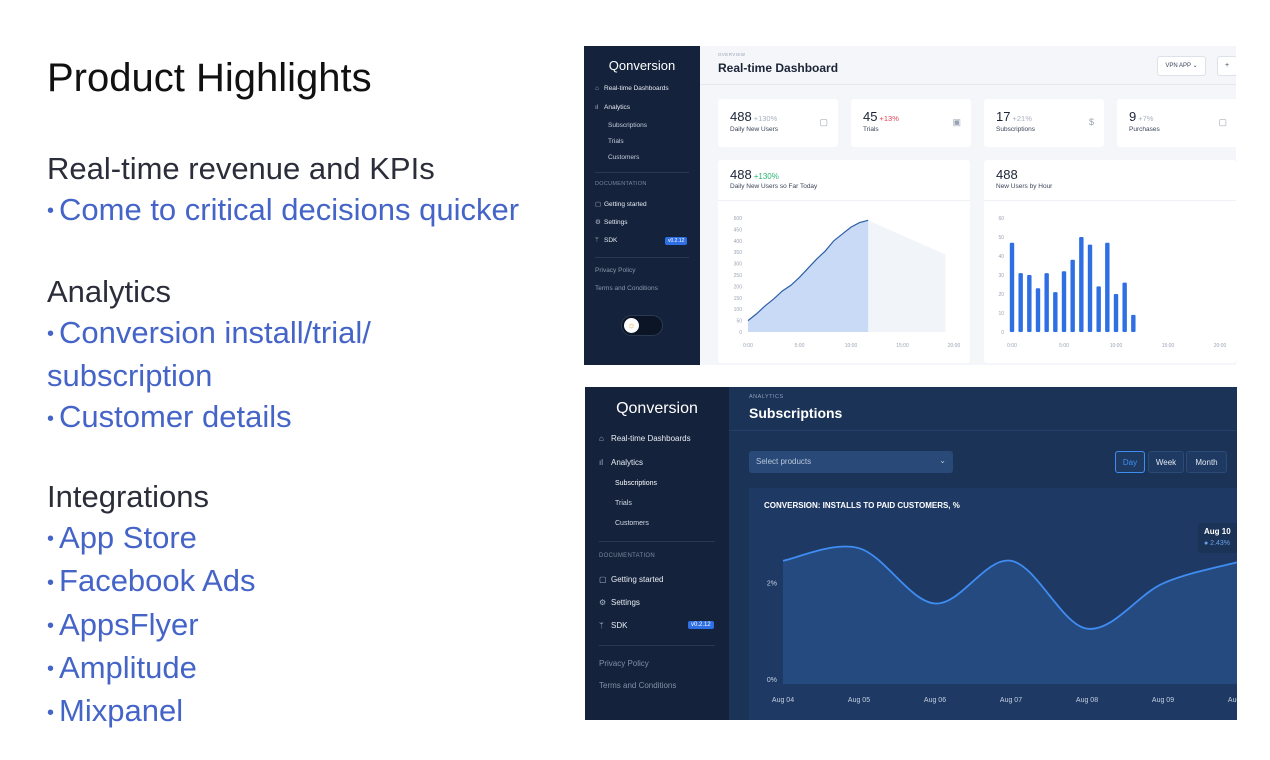  I want to click on period-month-button: Month, so click(1206, 462).